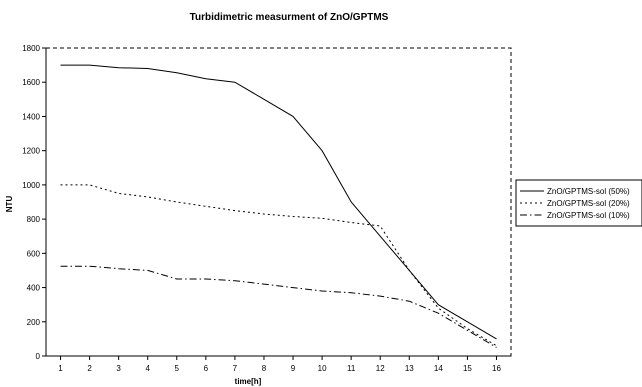 The height and width of the screenshot is (387, 642). Describe the element at coordinates (279, 364) in the screenshot. I see `x-axis-ticks: 1 2 3 4 5 6 7 8 9 10 11 12 13 14 15 16` at that location.